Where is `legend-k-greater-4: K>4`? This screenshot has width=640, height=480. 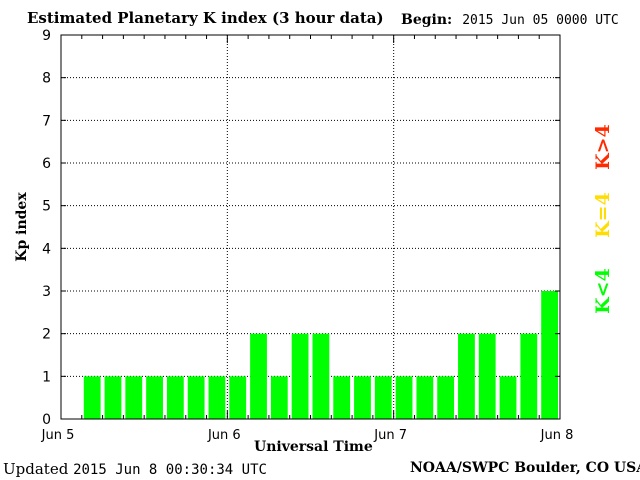
legend-k-greater-4: K>4 is located at coordinates (603, 147).